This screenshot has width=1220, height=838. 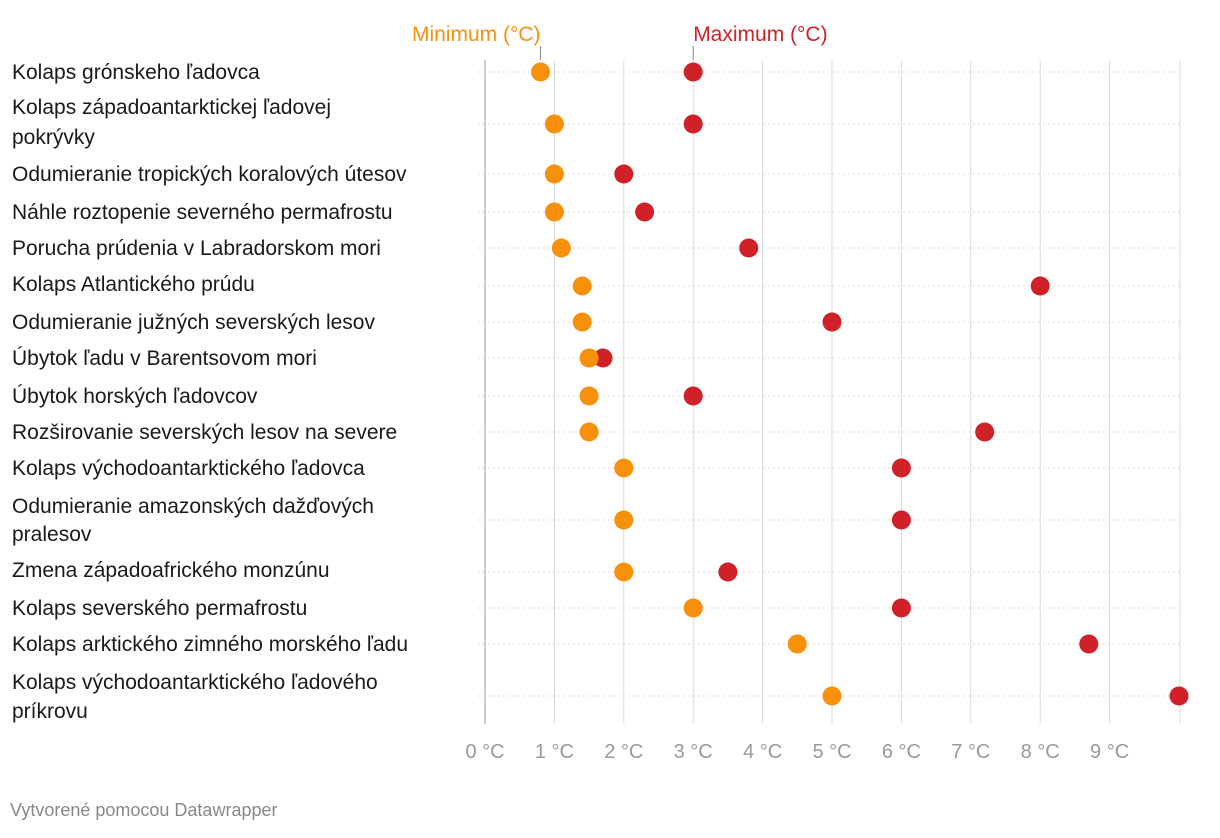 I want to click on legend: Minimum (°C) Maximum (°C), so click(x=620, y=41).